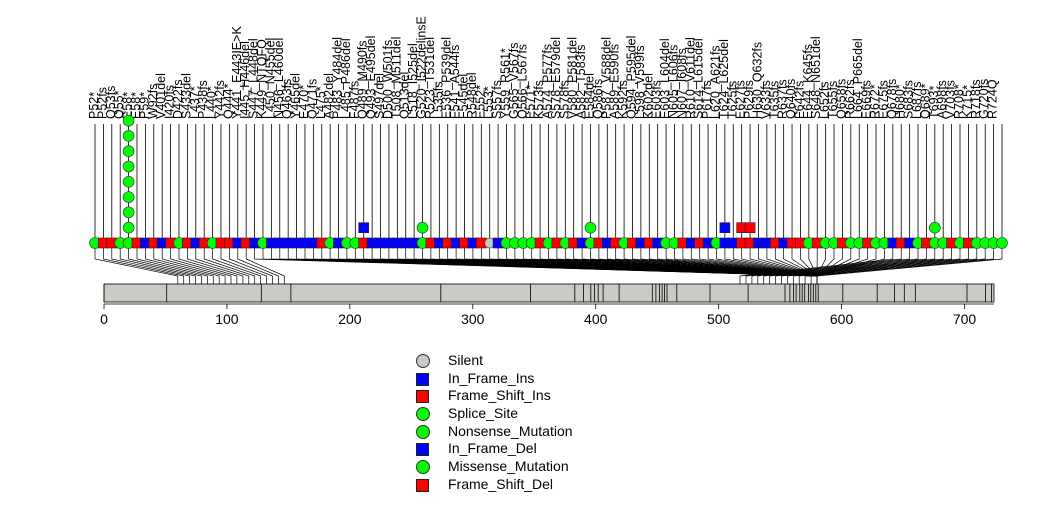 Image resolution: width=1047 pixels, height=524 pixels. Describe the element at coordinates (136, 105) in the screenshot. I see `mutation-label: E58*` at that location.